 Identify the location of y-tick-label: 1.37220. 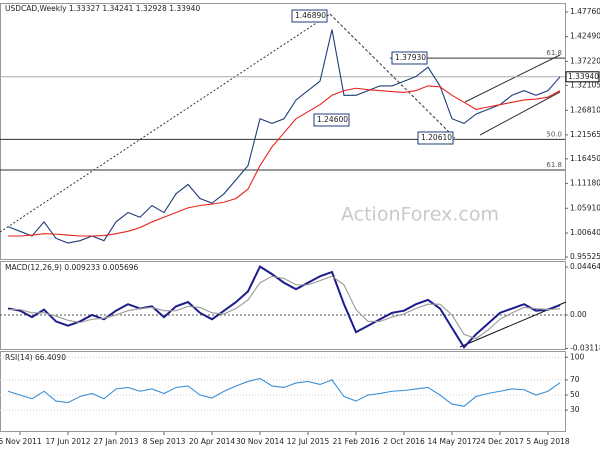
(585, 60).